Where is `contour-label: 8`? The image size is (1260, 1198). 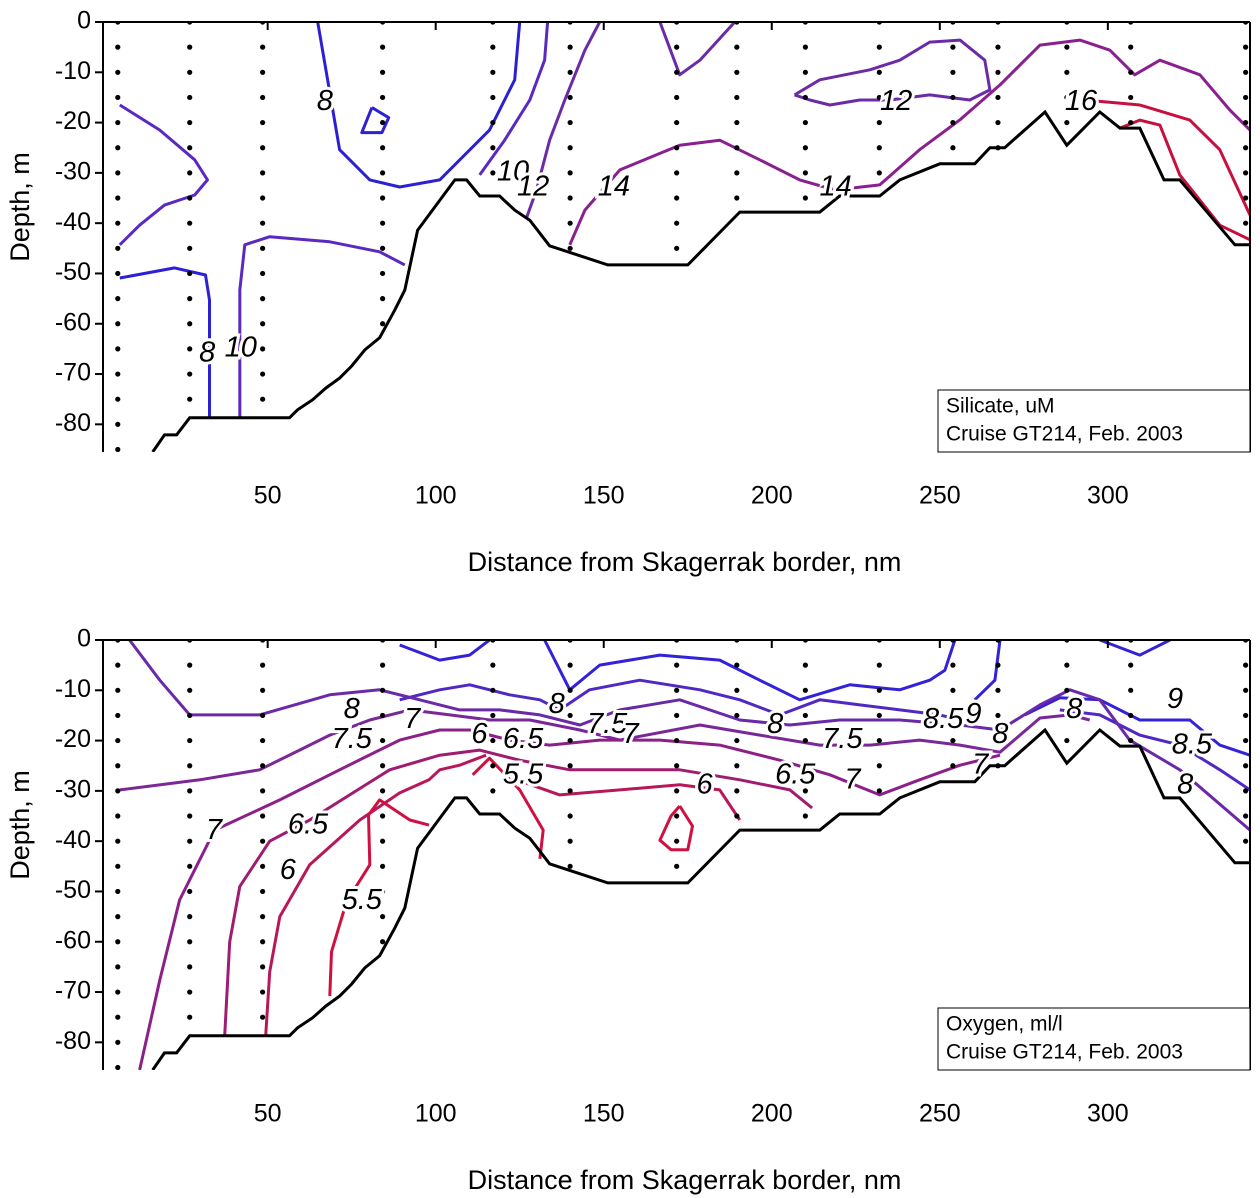
contour-label: 8 is located at coordinates (1074, 709).